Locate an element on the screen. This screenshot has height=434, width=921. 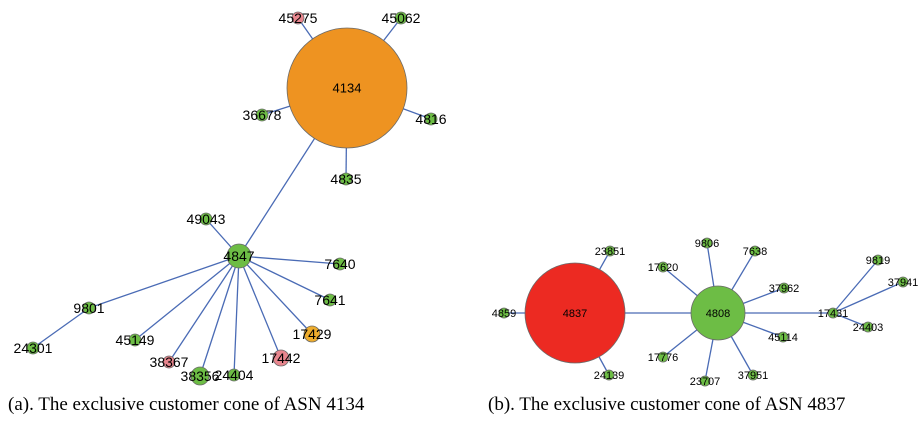
graph-a-node-4816: 4816 is located at coordinates (430, 119).